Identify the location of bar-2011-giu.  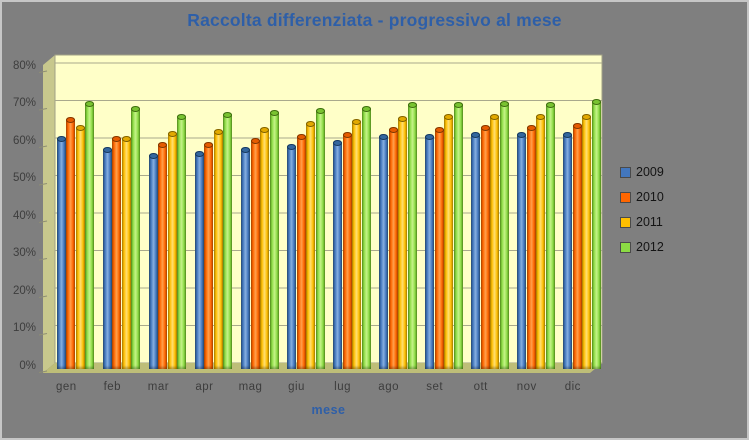
(311, 245).